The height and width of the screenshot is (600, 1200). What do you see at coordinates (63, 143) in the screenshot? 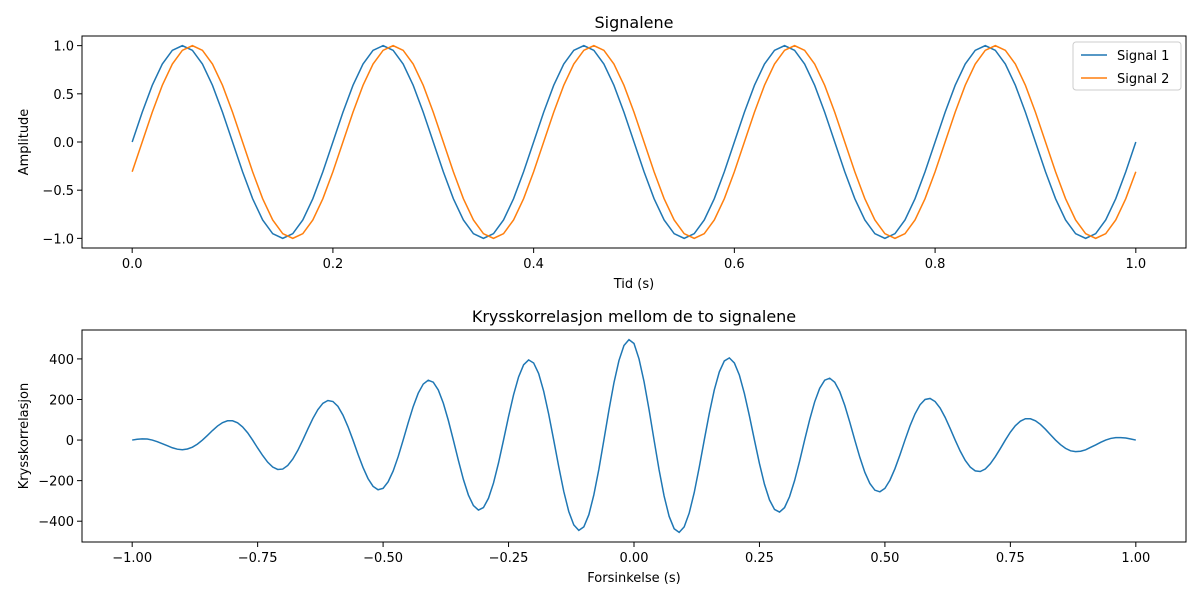
I see `y-tick-label: 0.0` at bounding box center [63, 143].